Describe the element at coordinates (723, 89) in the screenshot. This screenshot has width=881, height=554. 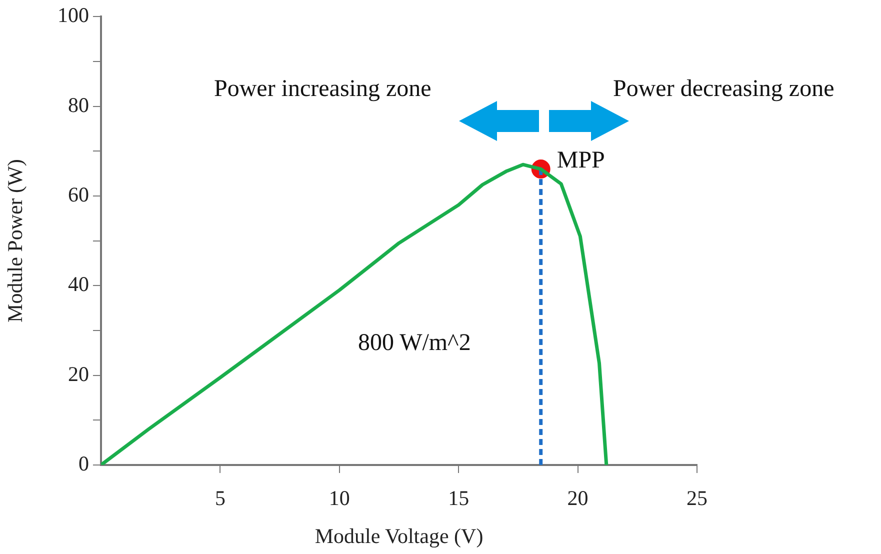
I see `annotation: Power decreasing zone` at that location.